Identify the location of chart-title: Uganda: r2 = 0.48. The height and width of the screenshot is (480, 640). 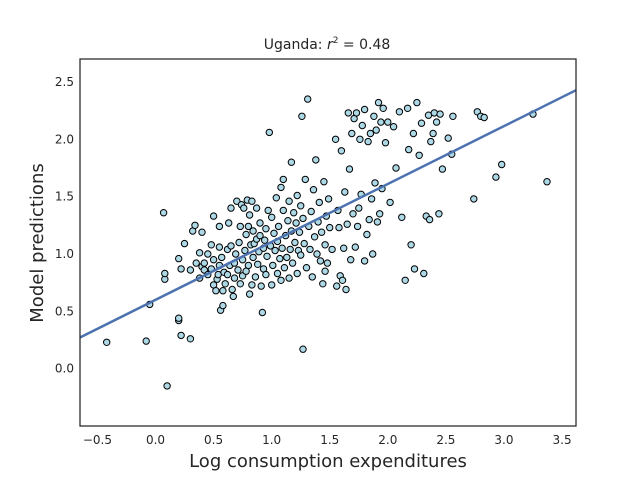
(327, 44).